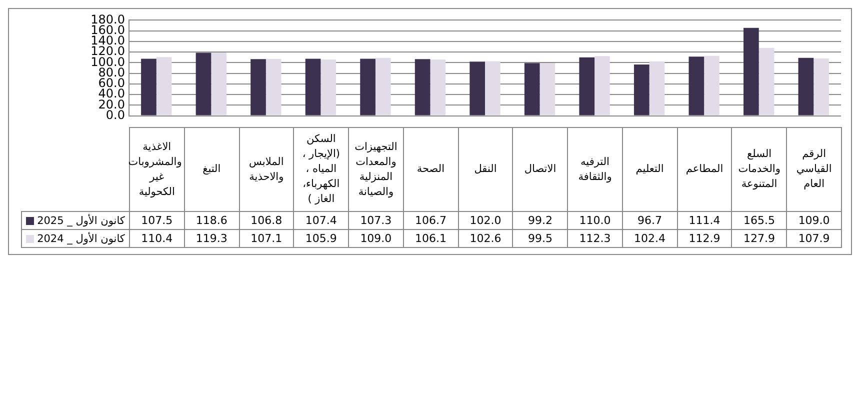 This screenshot has height=394, width=864. What do you see at coordinates (650, 221) in the screenshot?
I see `data-label: 96.7` at bounding box center [650, 221].